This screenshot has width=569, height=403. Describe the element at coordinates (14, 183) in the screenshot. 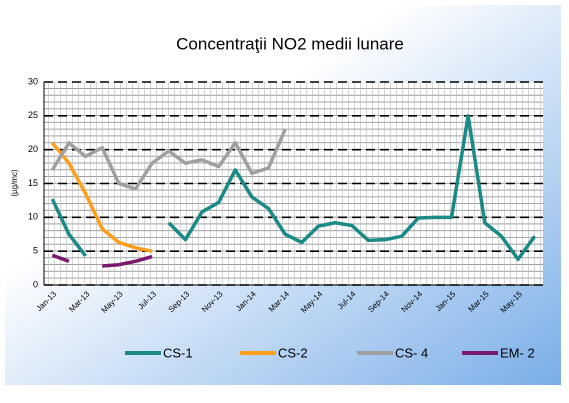

I see `y-axis-label: (µg/mc)` at that location.